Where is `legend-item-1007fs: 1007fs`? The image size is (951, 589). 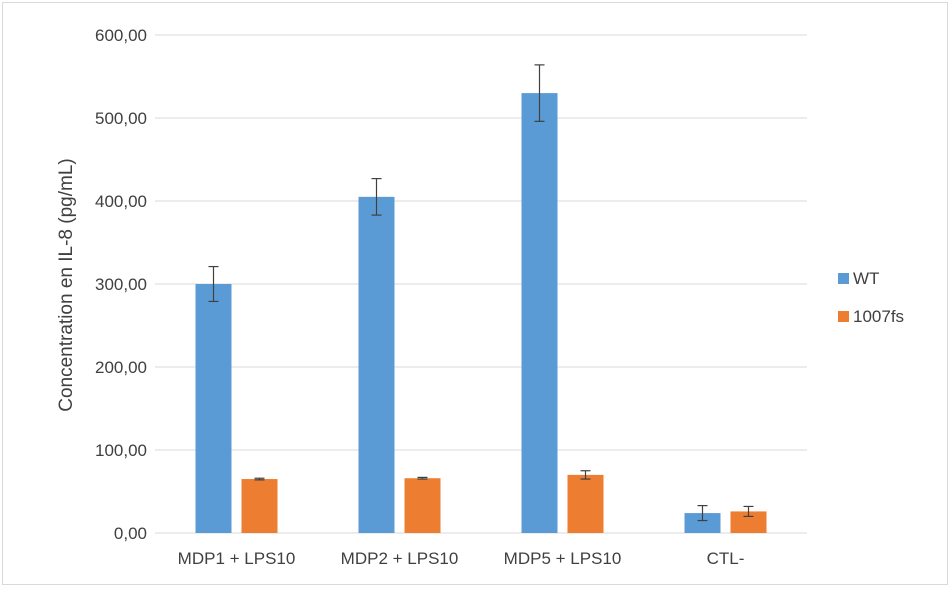 legend-item-1007fs: 1007fs is located at coordinates (871, 316).